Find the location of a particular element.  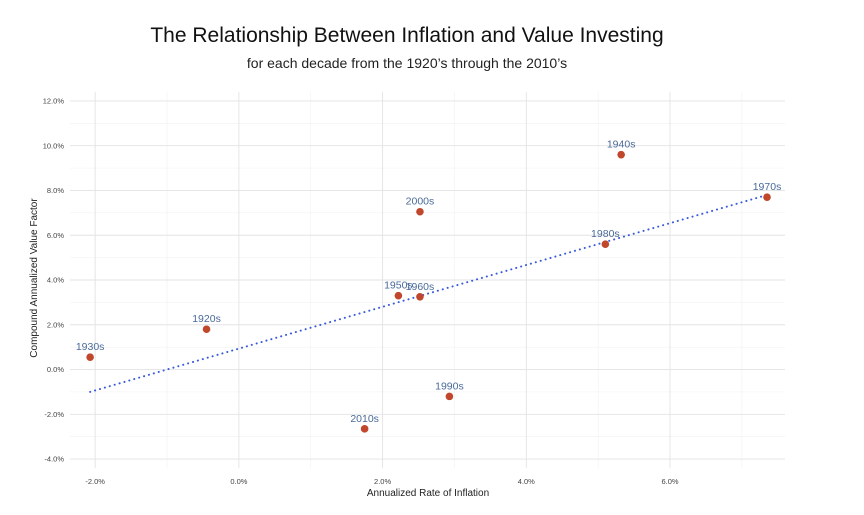

data-label-1990s: 1990s is located at coordinates (449, 386).